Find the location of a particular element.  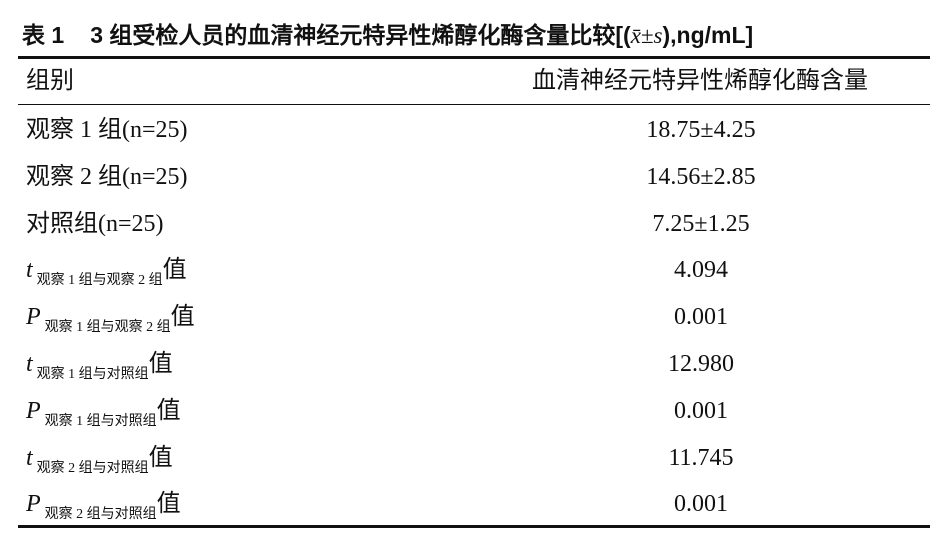

header-rule is located at coordinates (474, 104).